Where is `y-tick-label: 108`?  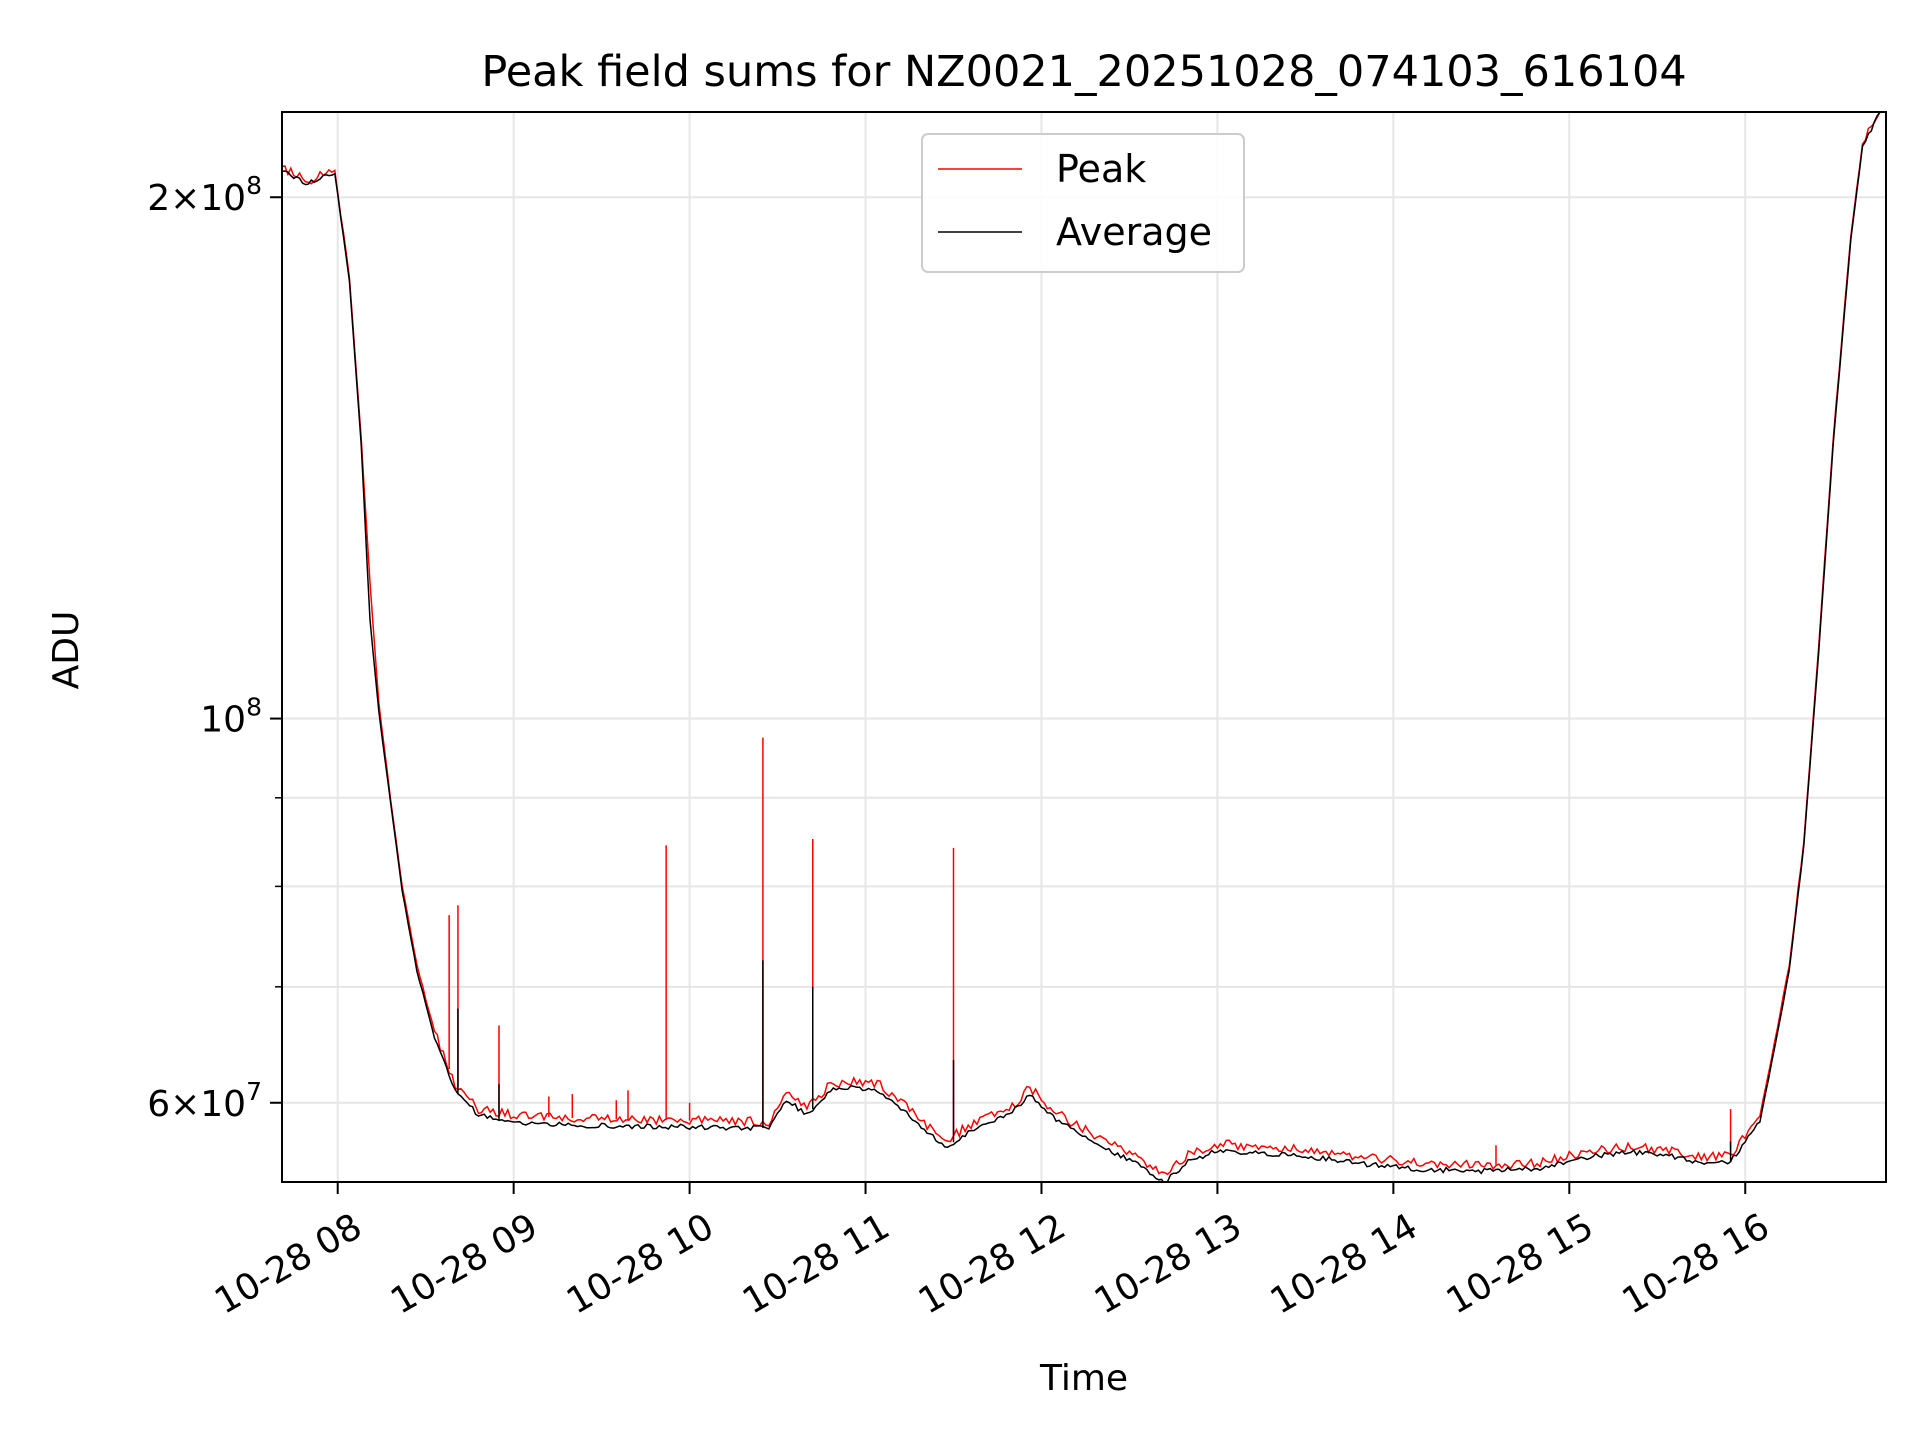 y-tick-label: 108 is located at coordinates (231, 717).